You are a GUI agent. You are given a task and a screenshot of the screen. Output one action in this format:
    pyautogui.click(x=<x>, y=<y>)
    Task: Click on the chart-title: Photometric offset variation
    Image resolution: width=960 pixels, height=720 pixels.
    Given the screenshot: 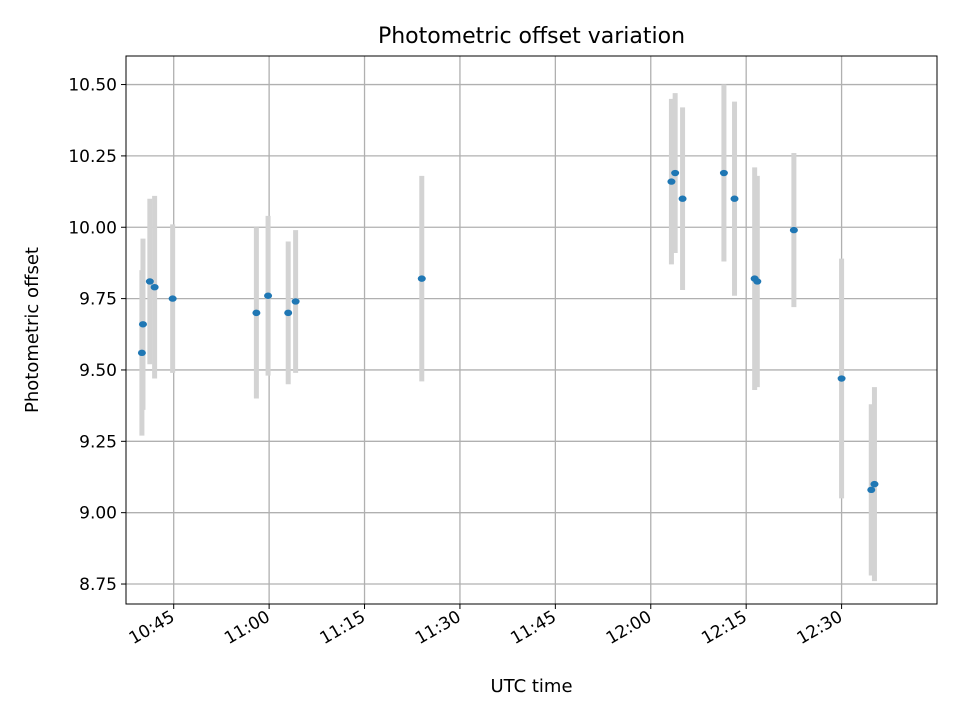 What is the action you would take?
    pyautogui.click(x=531, y=36)
    